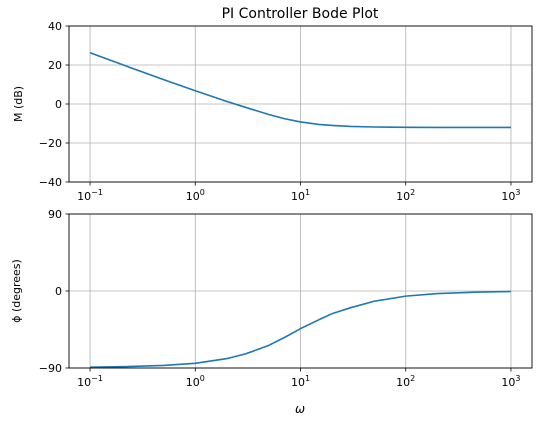 Image resolution: width=541 pixels, height=423 pixels. I want to click on magnitude-y-tick-label: −20, so click(50, 143).